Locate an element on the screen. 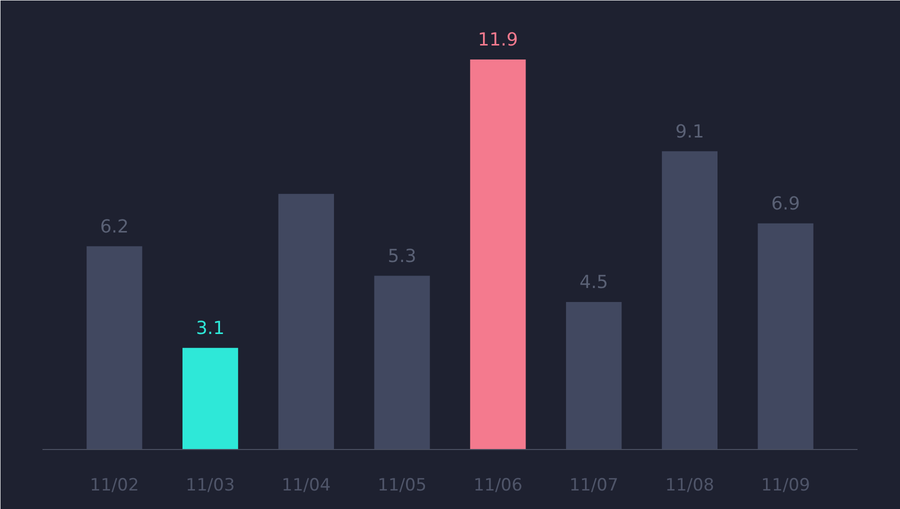 Image resolution: width=900 pixels, height=509 pixels. x-tick-label: 11/07 is located at coordinates (593, 486).